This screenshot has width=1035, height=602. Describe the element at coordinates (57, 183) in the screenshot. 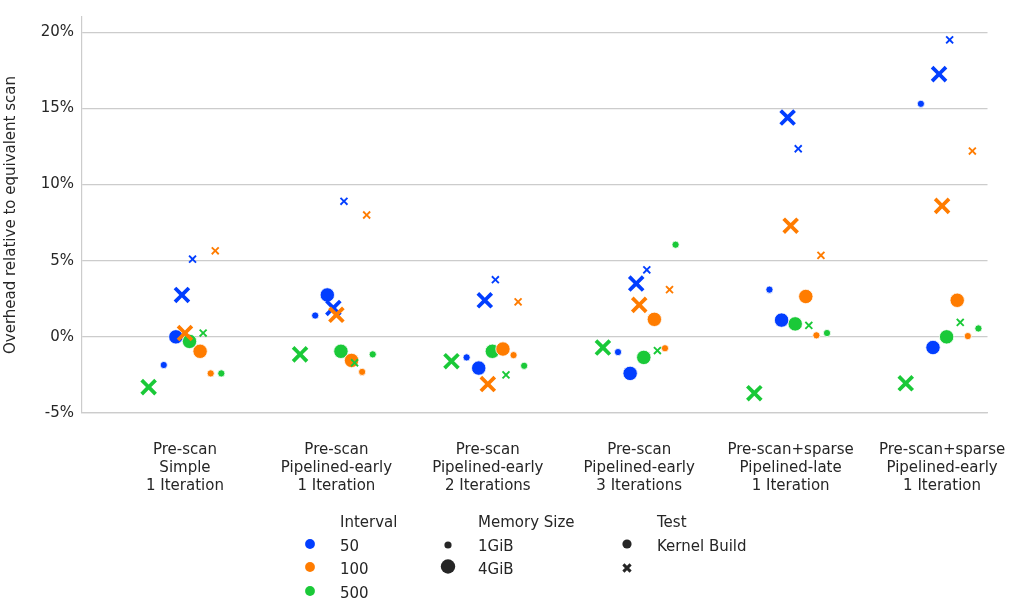

I see `y-tick-label: 10%` at that location.